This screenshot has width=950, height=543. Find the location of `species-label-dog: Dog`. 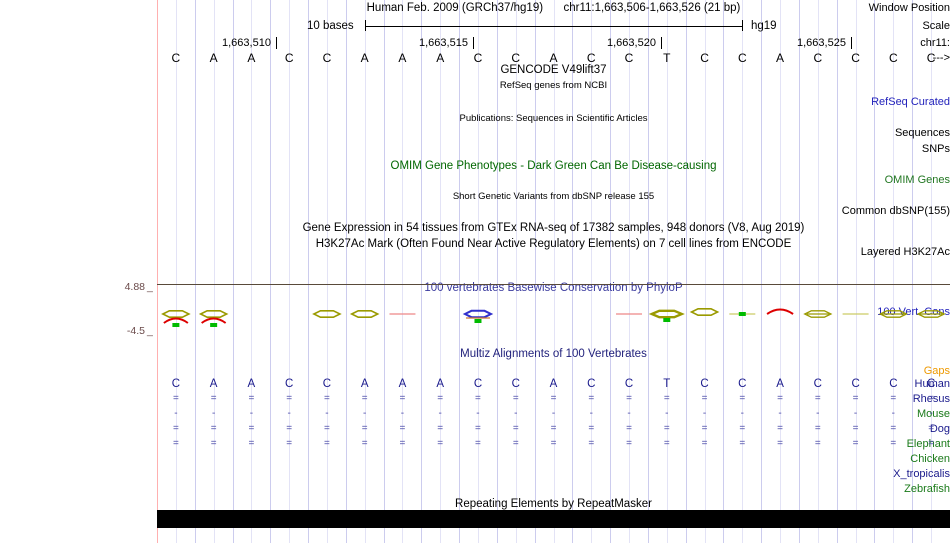

species-label-dog: Dog is located at coordinates (939, 429).